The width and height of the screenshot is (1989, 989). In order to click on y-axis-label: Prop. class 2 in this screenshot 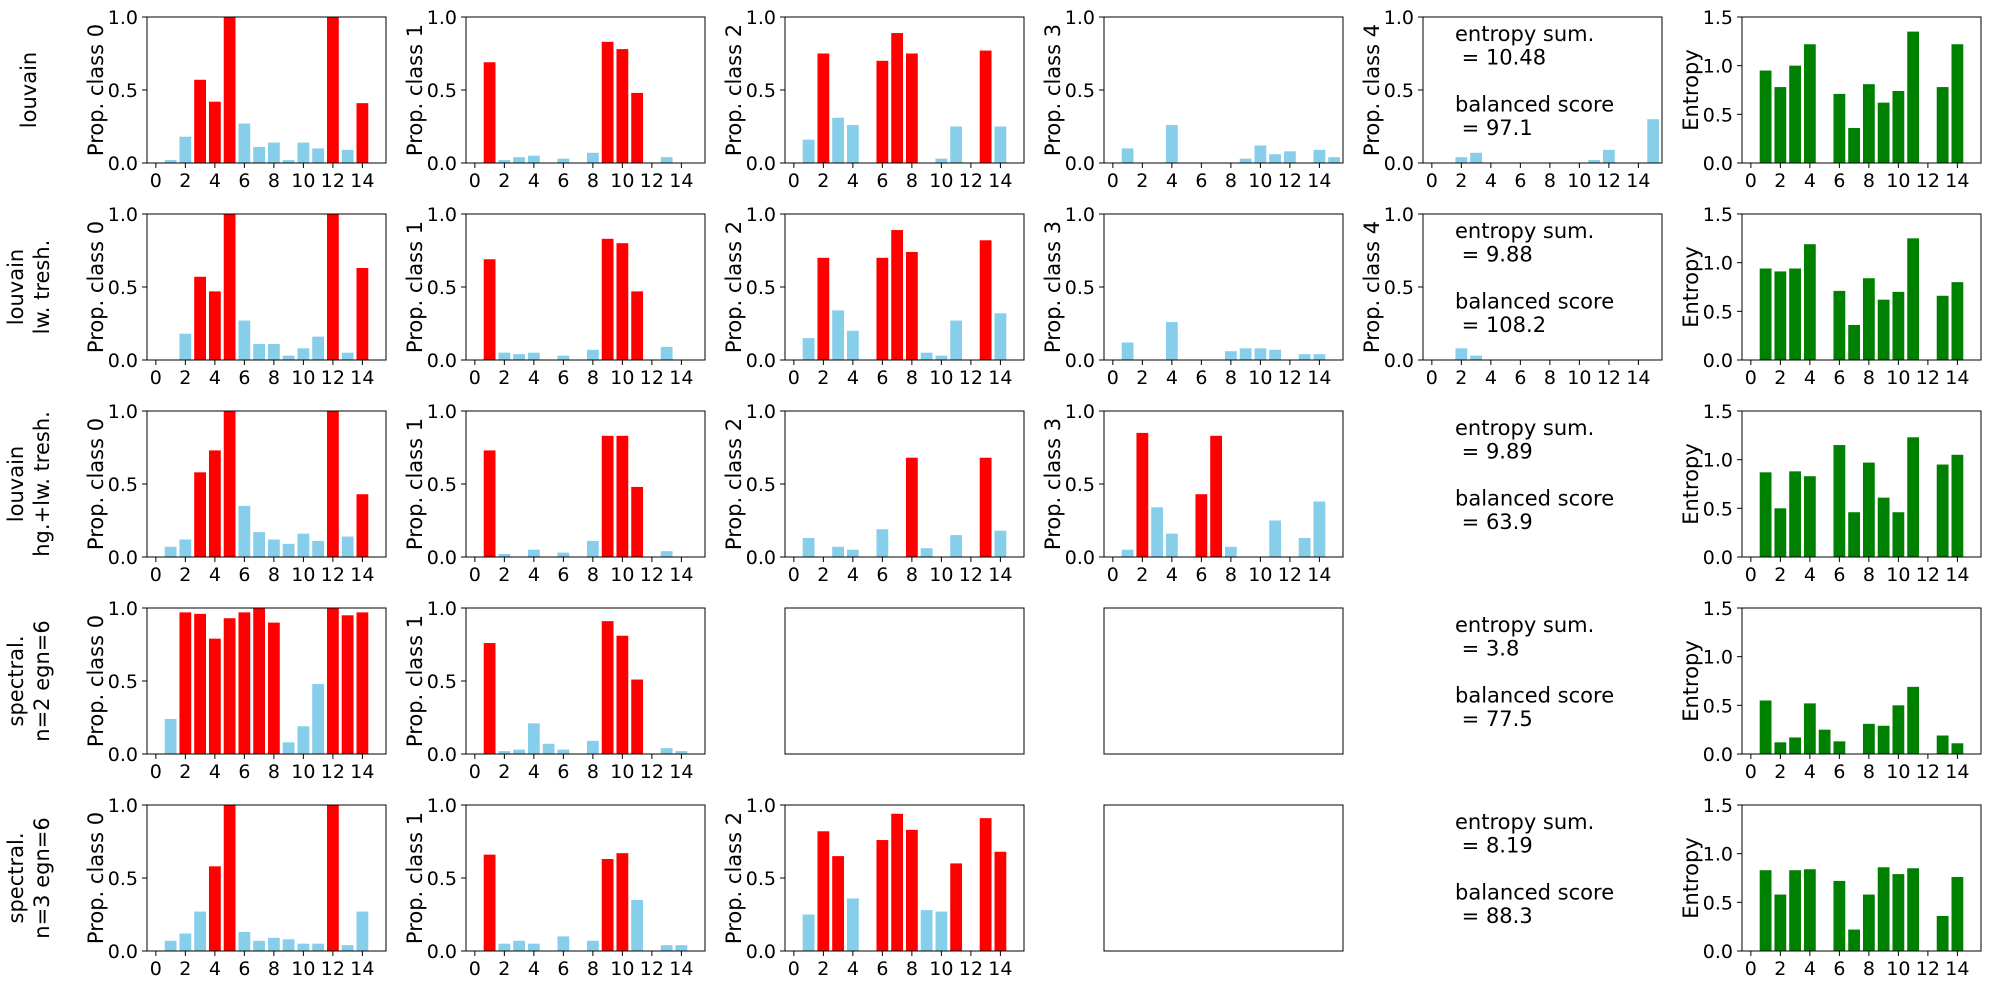, I will do `click(734, 484)`.